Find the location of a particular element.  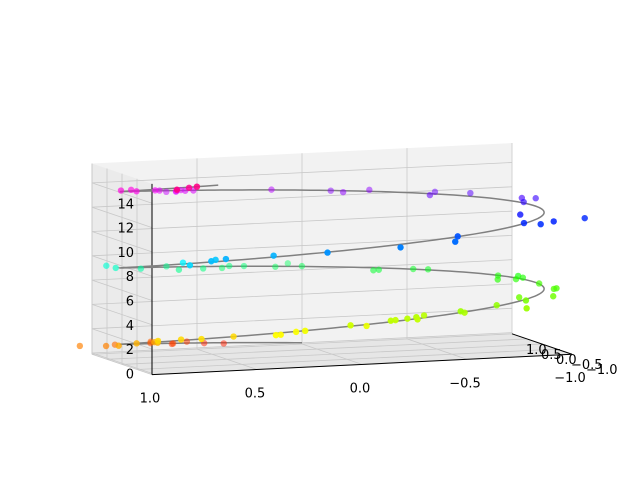

z-tick-label: 14 is located at coordinates (125, 204).